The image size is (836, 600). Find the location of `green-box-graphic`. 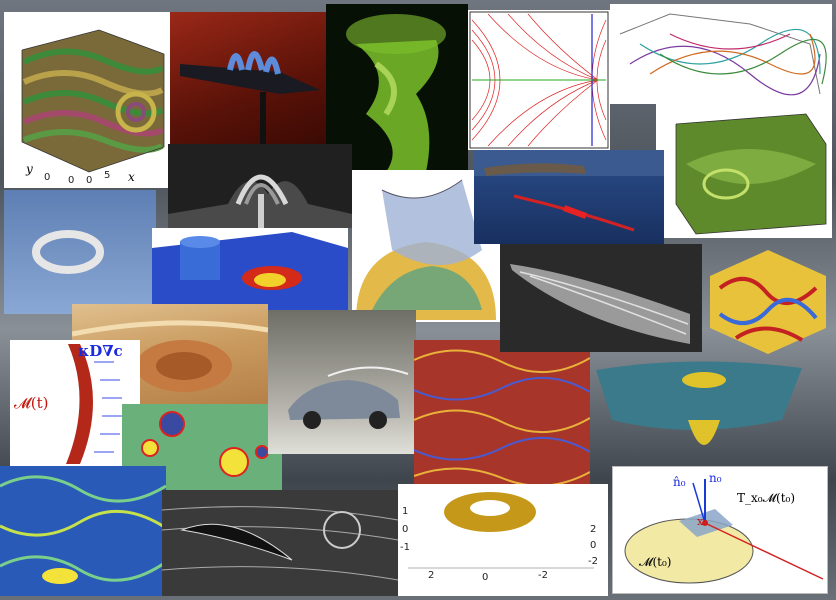

green-box-graphic is located at coordinates (751, 174).